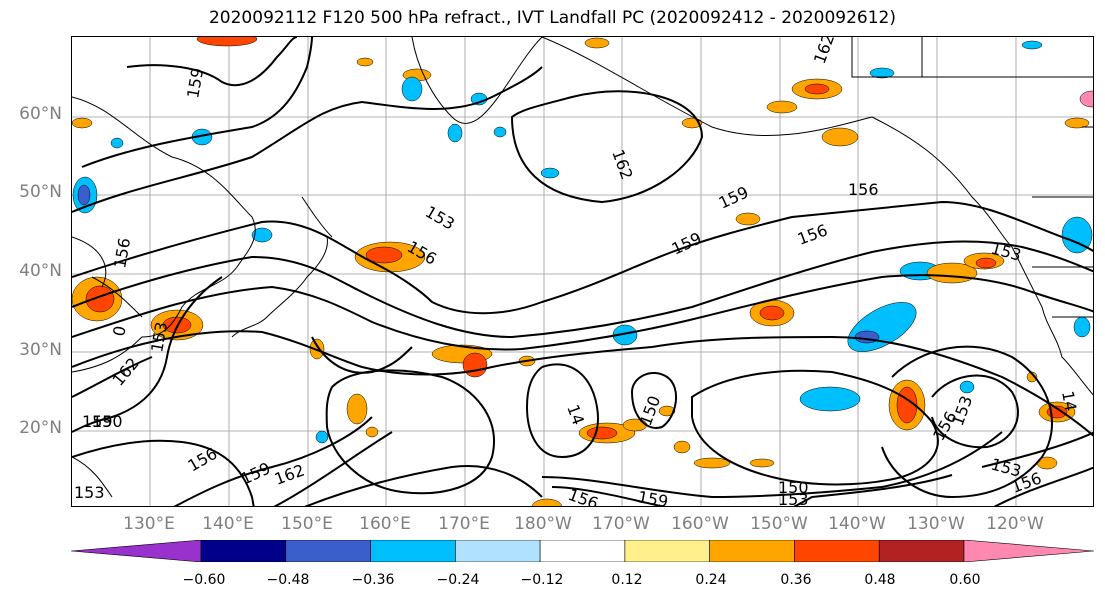  What do you see at coordinates (40, 192) in the screenshot?
I see `lat-label-50n: 50°N` at bounding box center [40, 192].